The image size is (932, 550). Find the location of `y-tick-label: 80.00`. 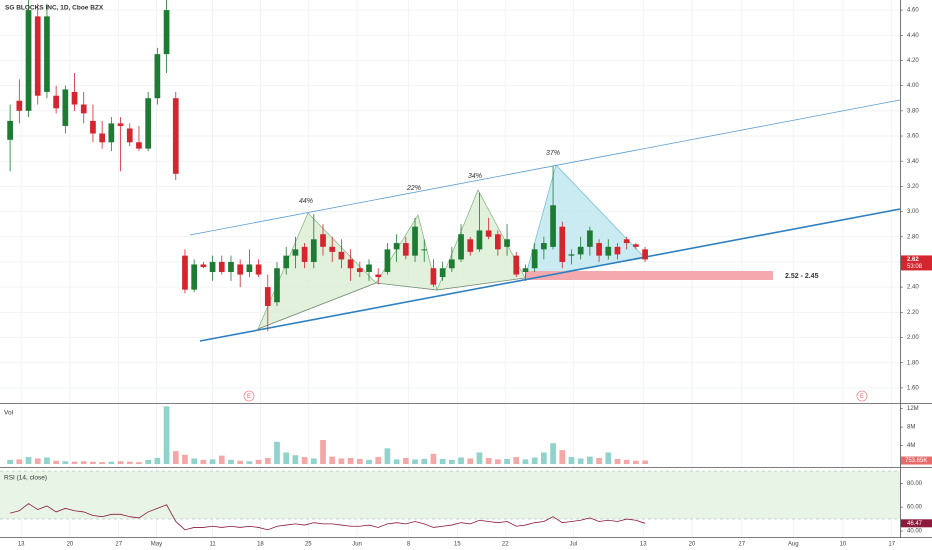

y-tick-label: 80.00 is located at coordinates (915, 484).